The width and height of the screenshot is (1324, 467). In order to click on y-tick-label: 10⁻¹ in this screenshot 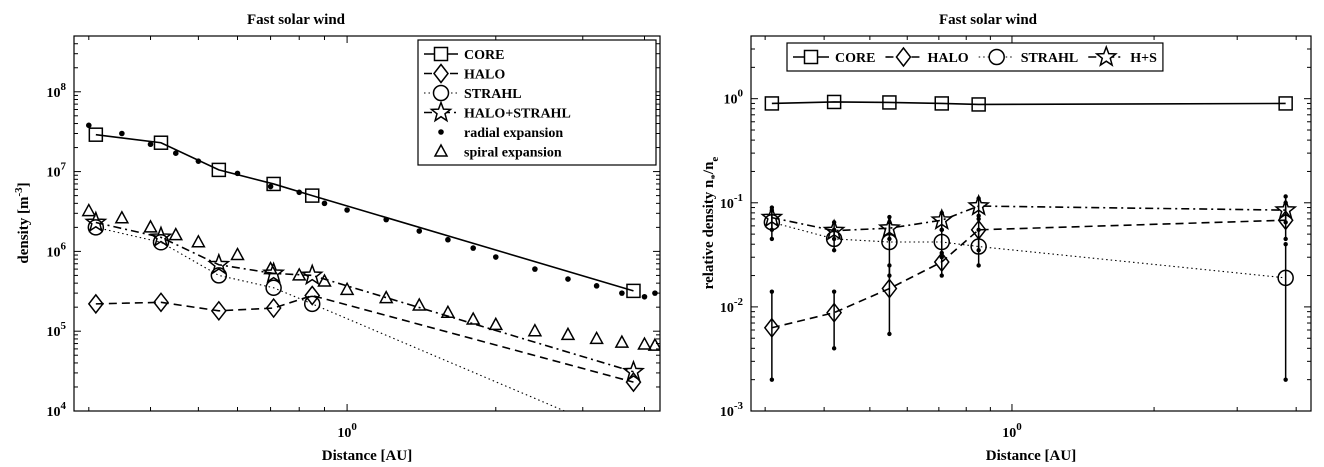, I will do `click(731, 202)`.